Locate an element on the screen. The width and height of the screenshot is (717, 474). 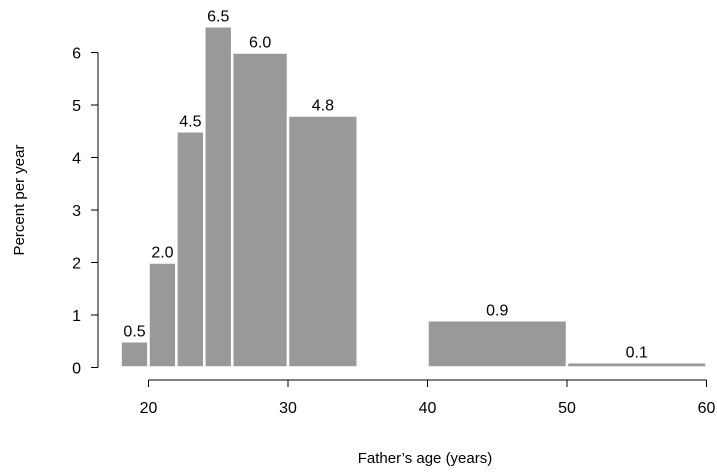
bar-value-label-2: 4.5 is located at coordinates (190, 121).